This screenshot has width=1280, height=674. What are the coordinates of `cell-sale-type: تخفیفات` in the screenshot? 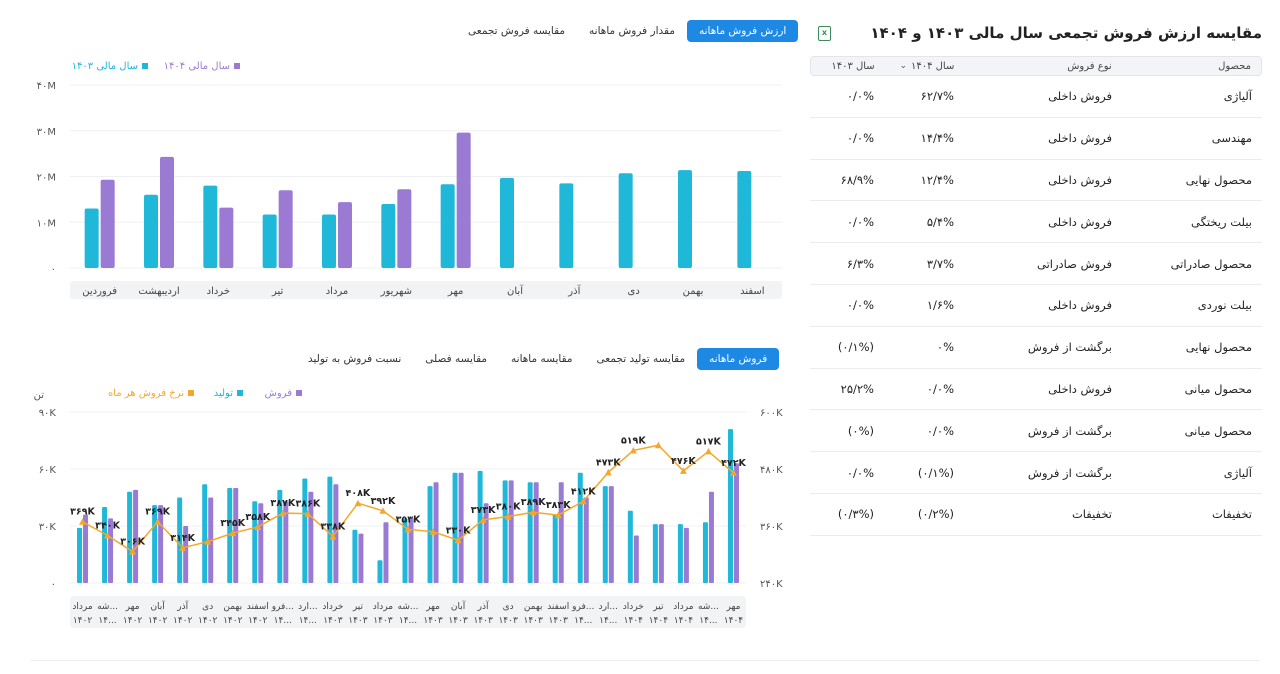 It's located at (1091, 514).